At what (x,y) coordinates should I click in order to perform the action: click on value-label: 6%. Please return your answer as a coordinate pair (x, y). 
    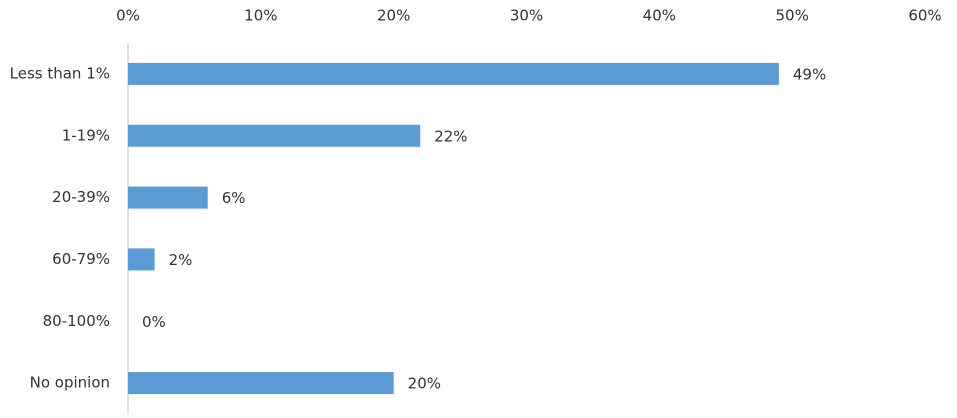
    Looking at the image, I should click on (234, 198).